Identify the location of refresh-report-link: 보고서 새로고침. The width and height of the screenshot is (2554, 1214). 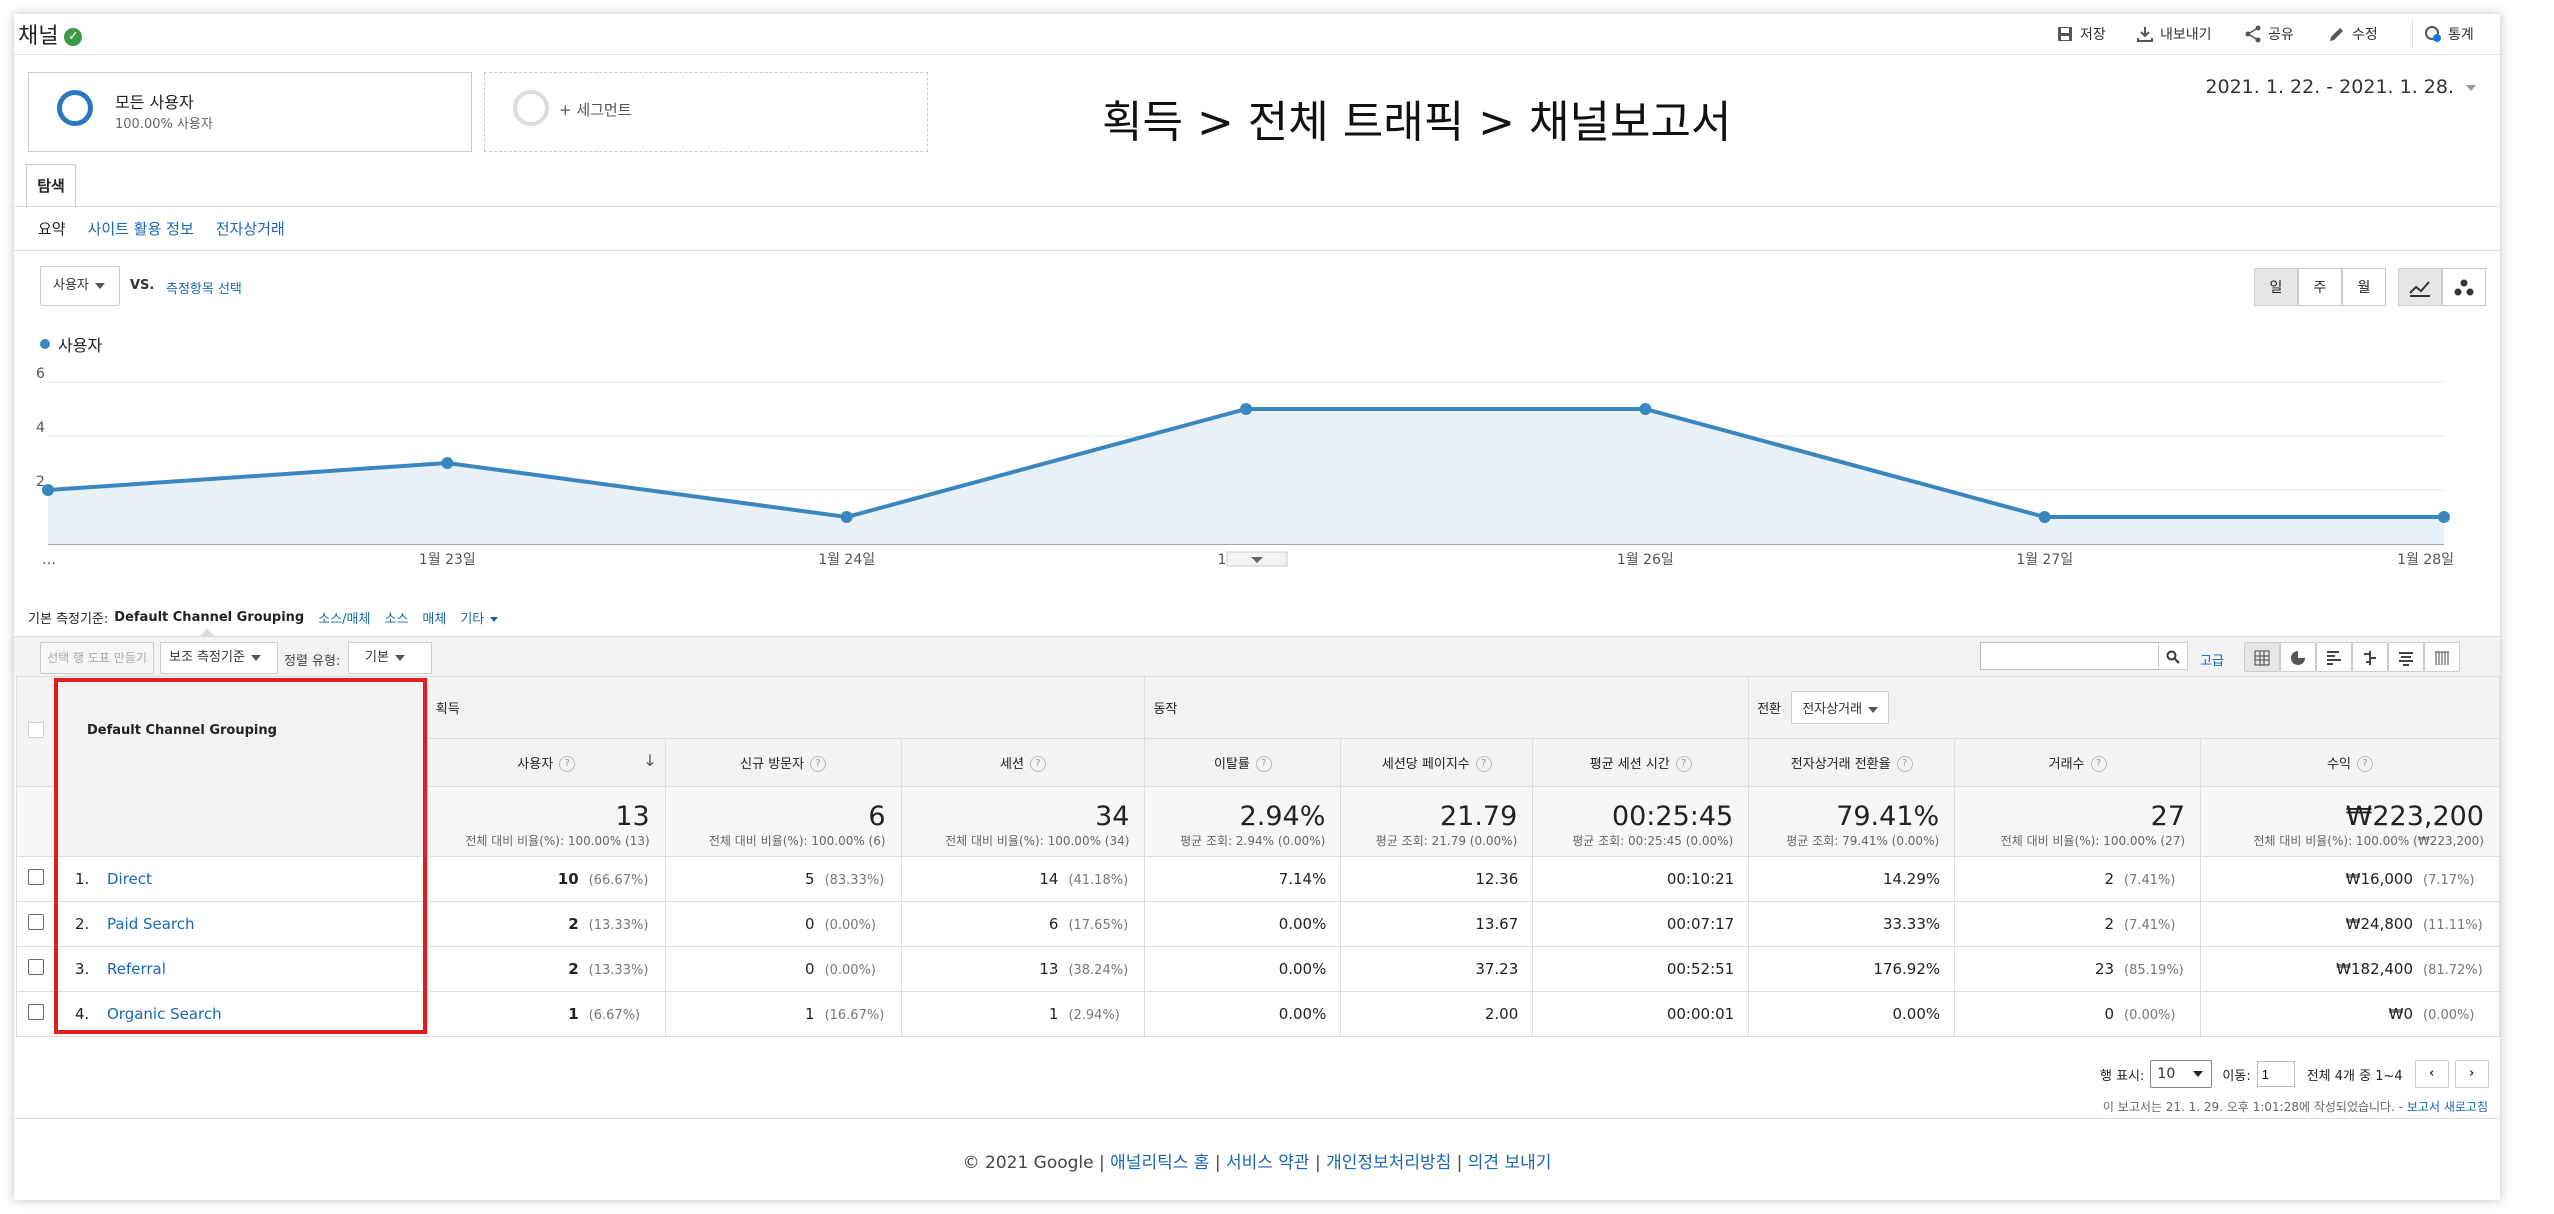
(2447, 1107).